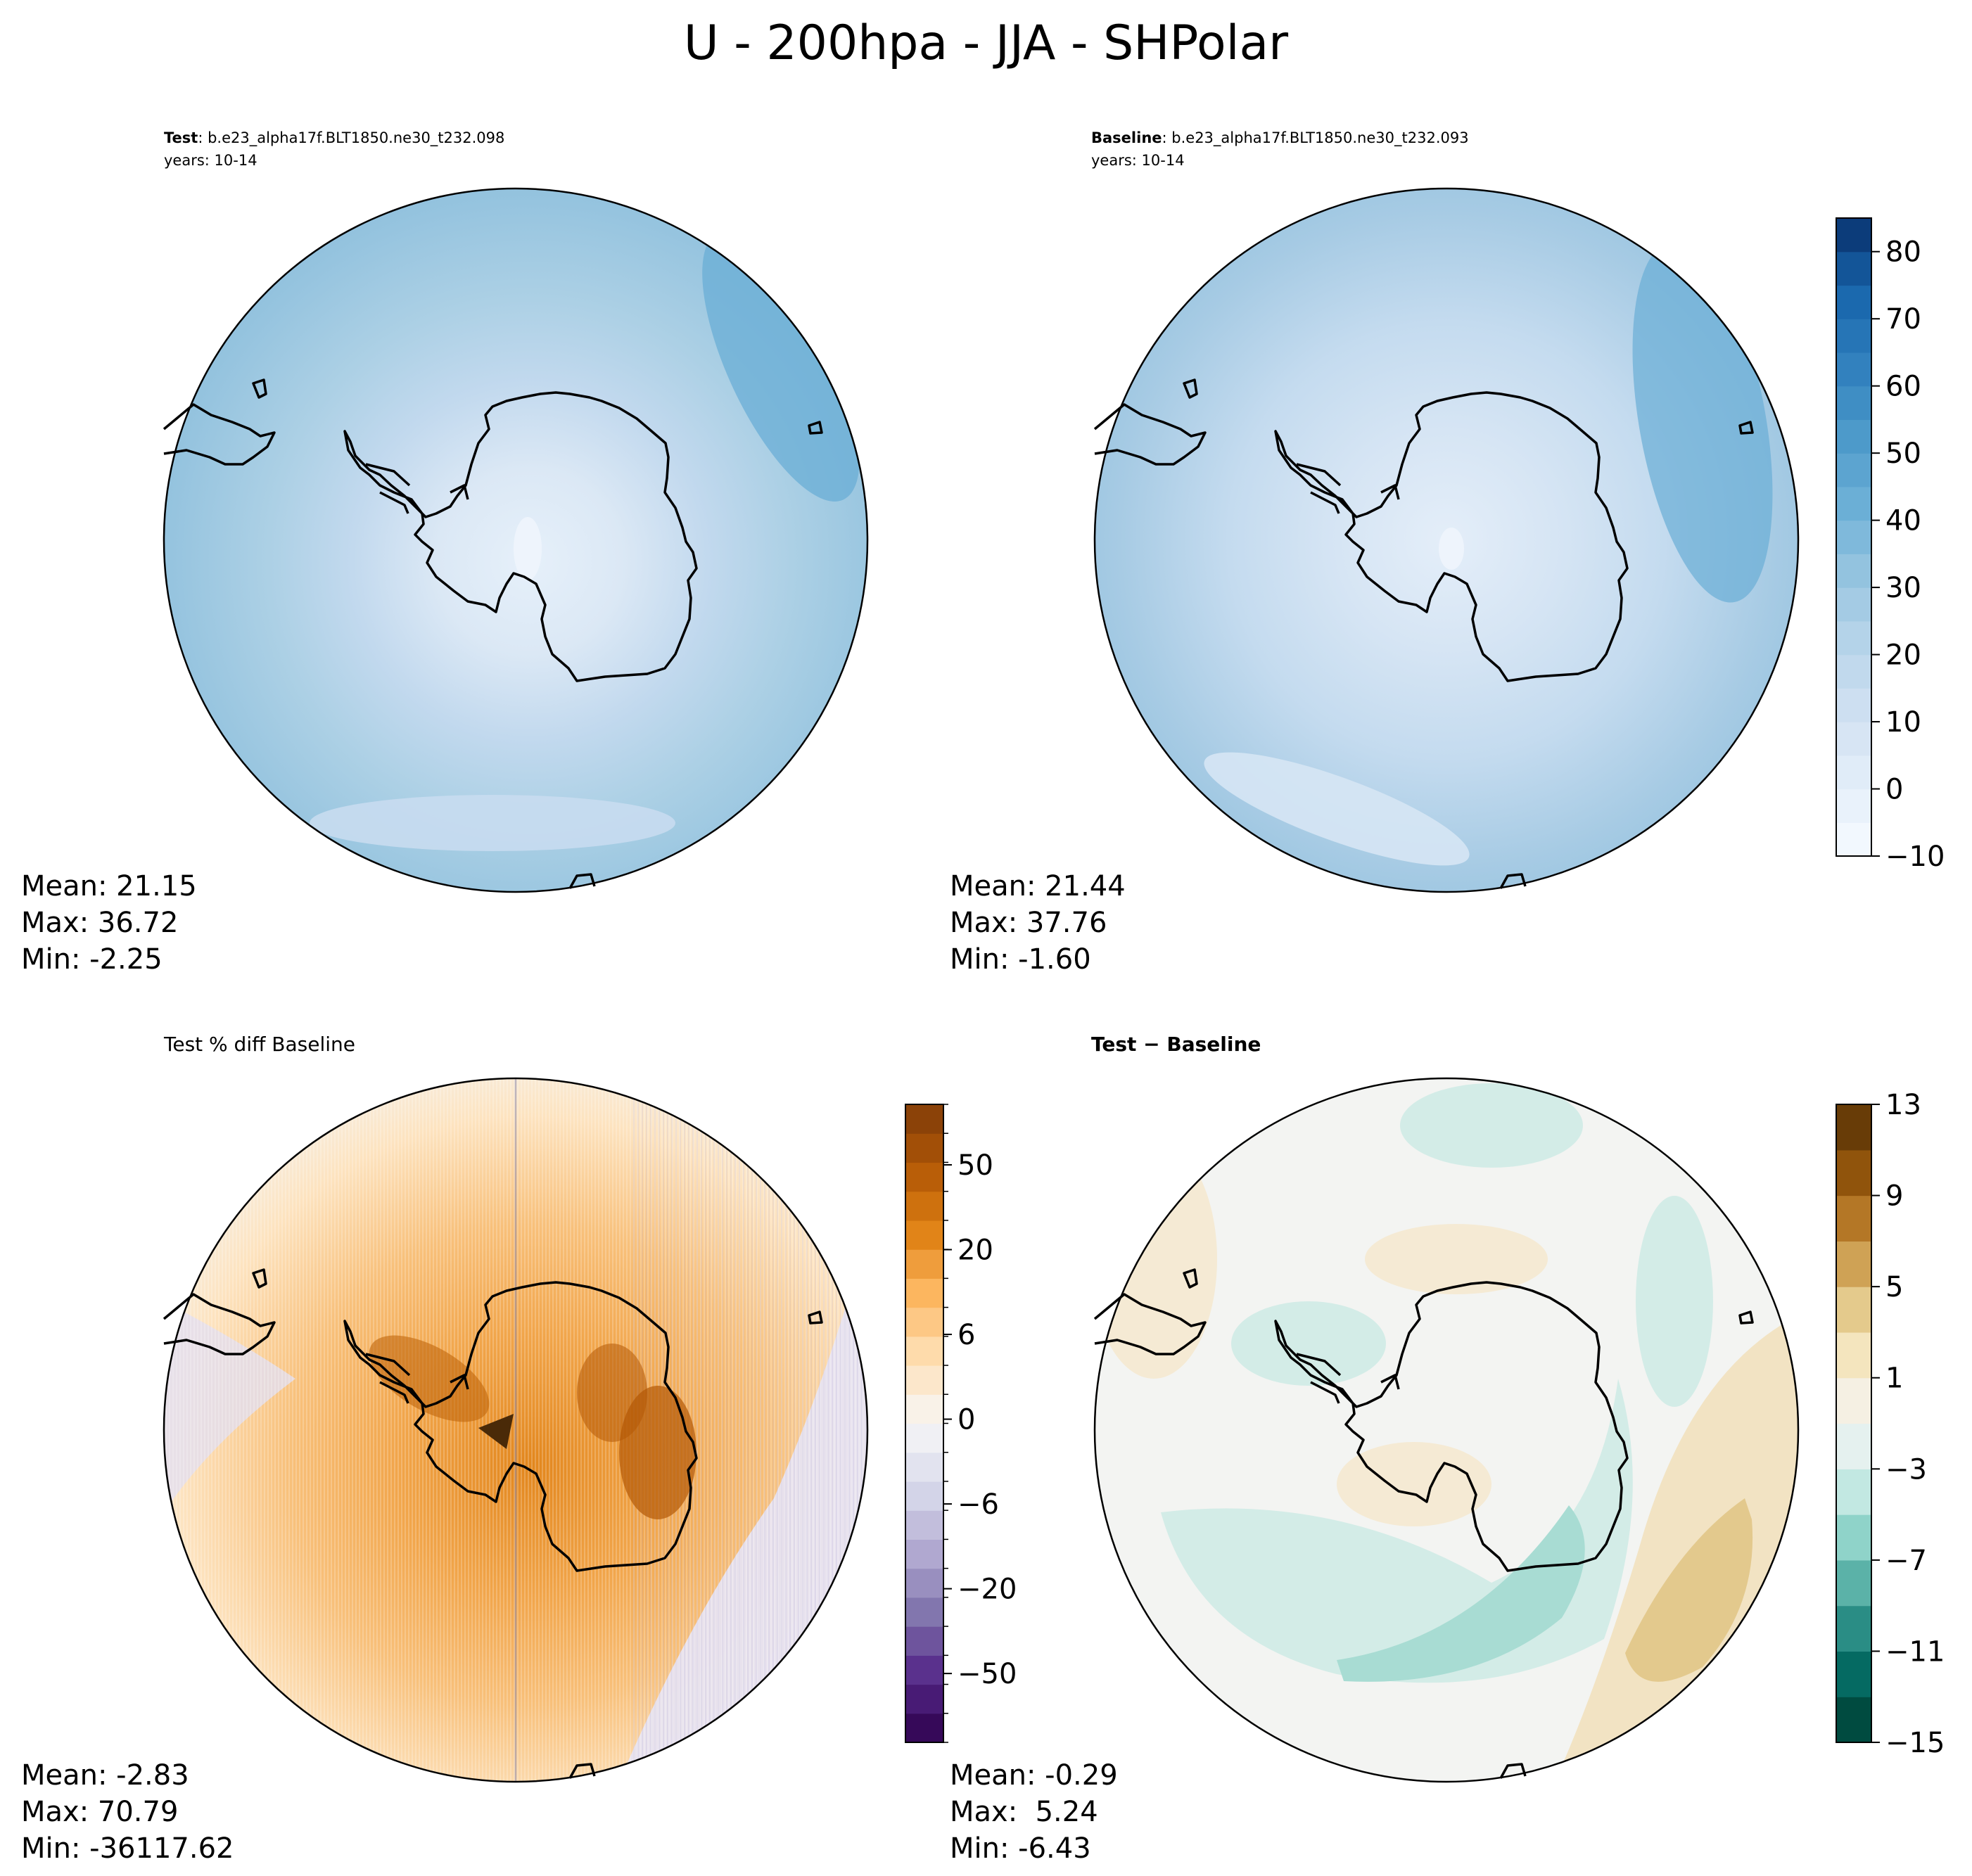 Image resolution: width=1972 pixels, height=1876 pixels. I want to click on diff-title-text: Test − Baseline, so click(1176, 1044).